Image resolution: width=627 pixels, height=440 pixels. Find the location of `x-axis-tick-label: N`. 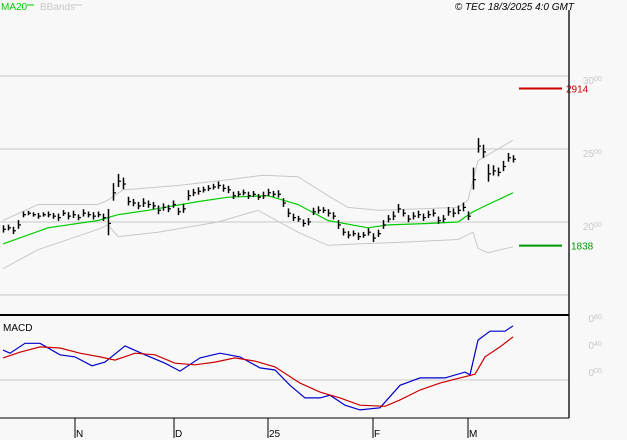

x-axis-tick-label: N is located at coordinates (79, 434).